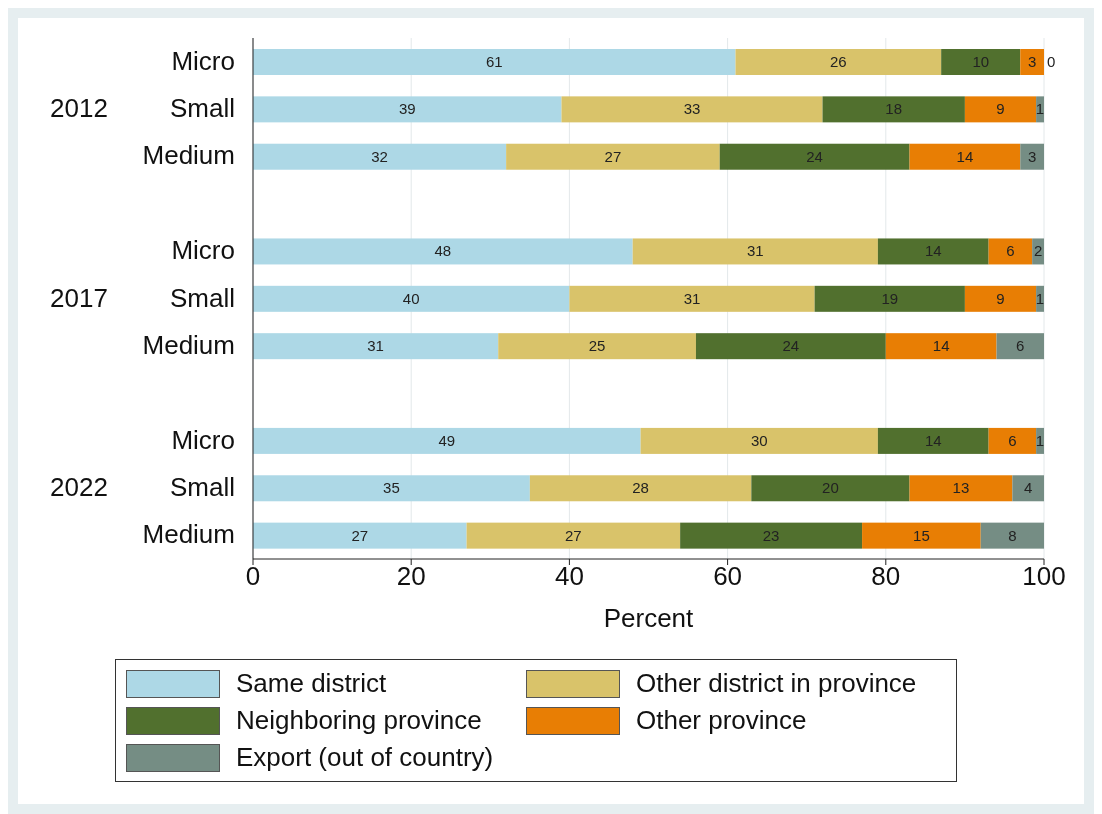  I want to click on data-label: 15, so click(921, 535).